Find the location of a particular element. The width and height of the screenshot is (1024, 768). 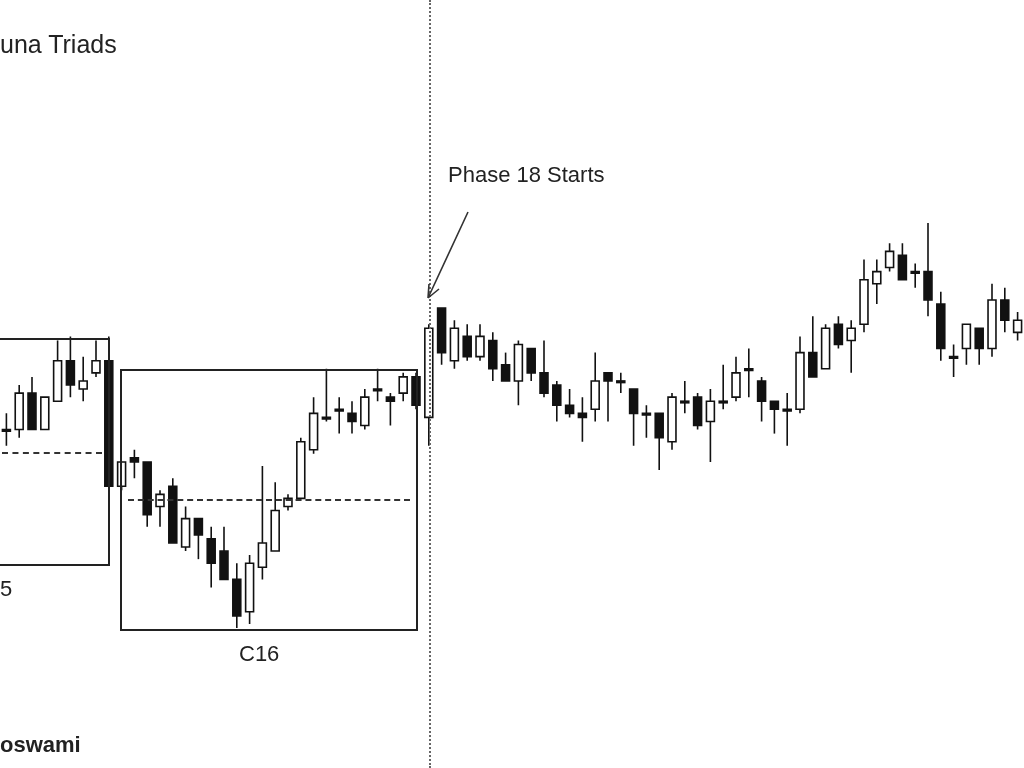

text: oswami is located at coordinates (40, 744).